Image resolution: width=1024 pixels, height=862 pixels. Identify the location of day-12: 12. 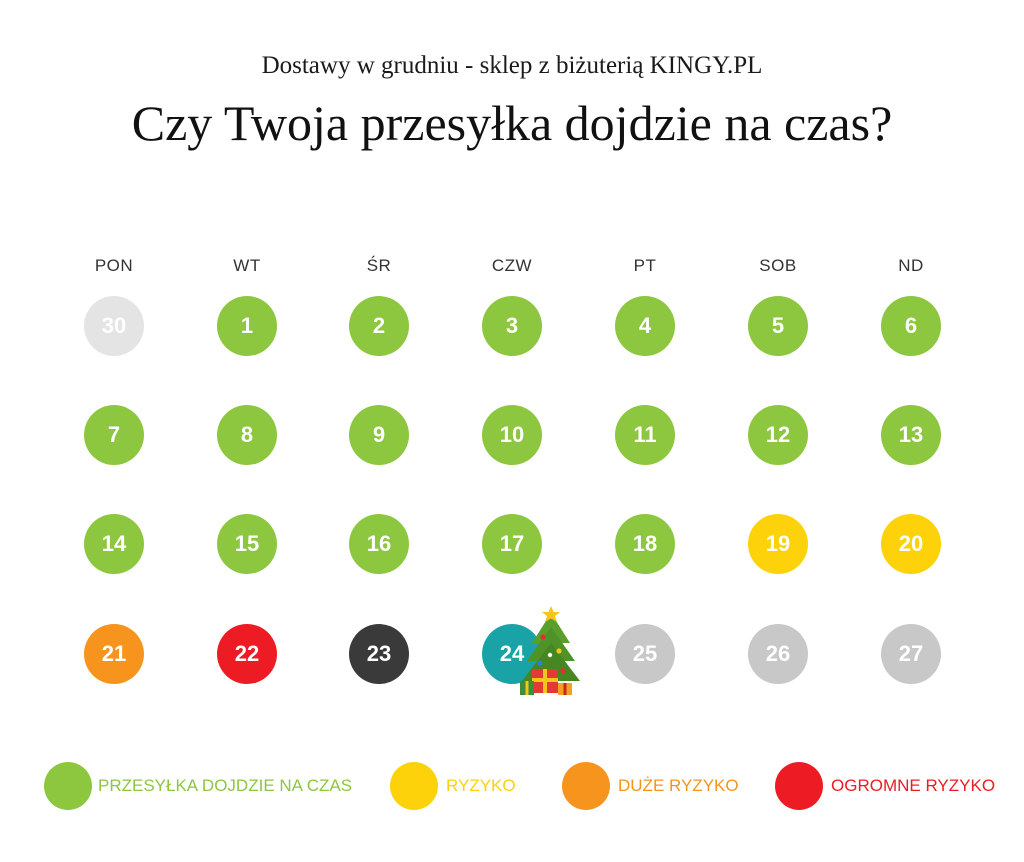
(778, 435).